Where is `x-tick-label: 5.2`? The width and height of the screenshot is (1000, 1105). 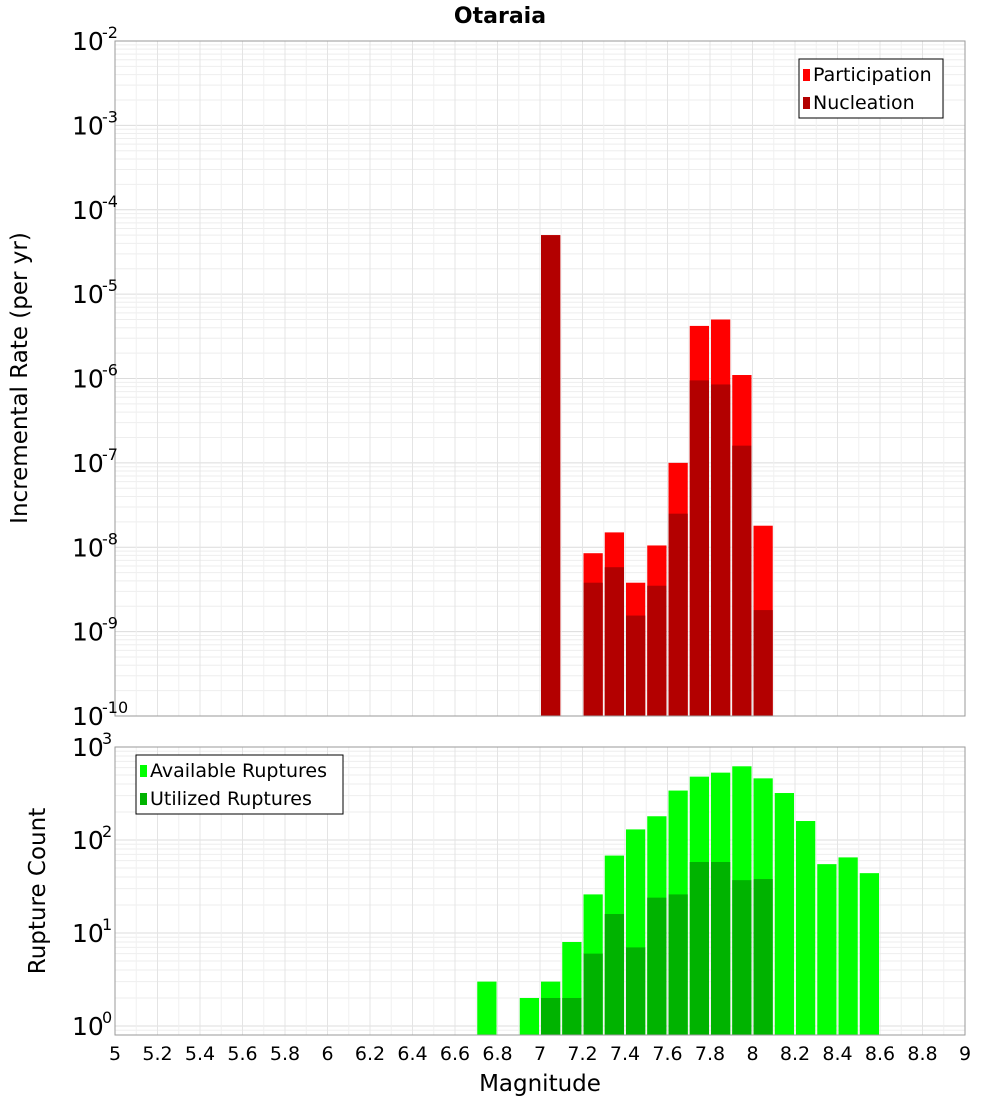 x-tick-label: 5.2 is located at coordinates (157, 1054).